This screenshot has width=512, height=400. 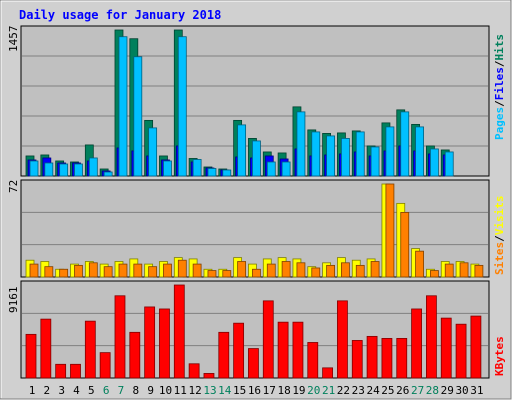 What do you see at coordinates (165, 390) in the screenshot?
I see `x-tick-label: 10` at bounding box center [165, 390].